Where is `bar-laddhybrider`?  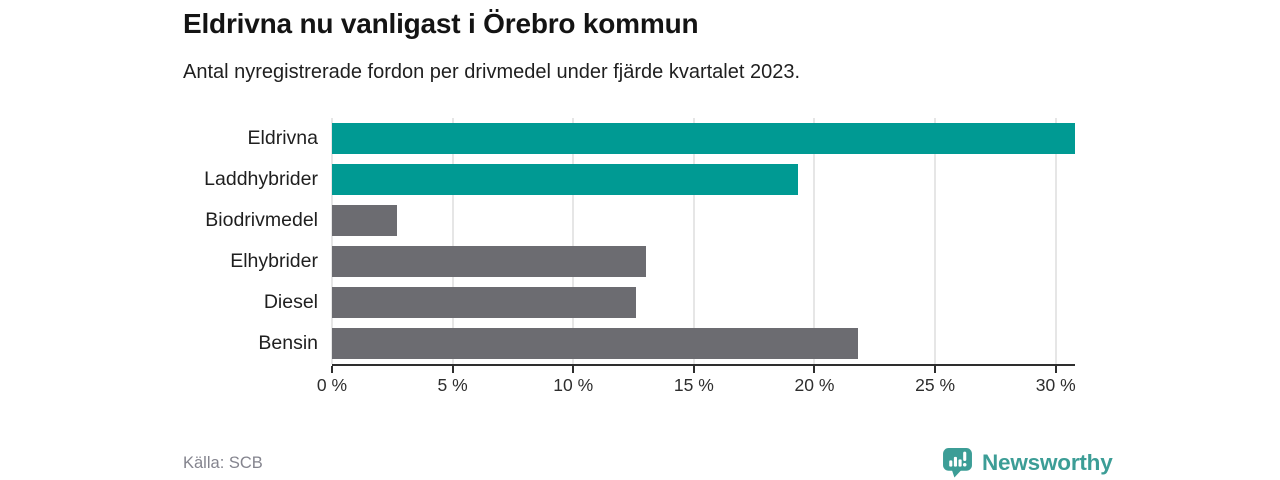
bar-laddhybrider is located at coordinates (565, 179).